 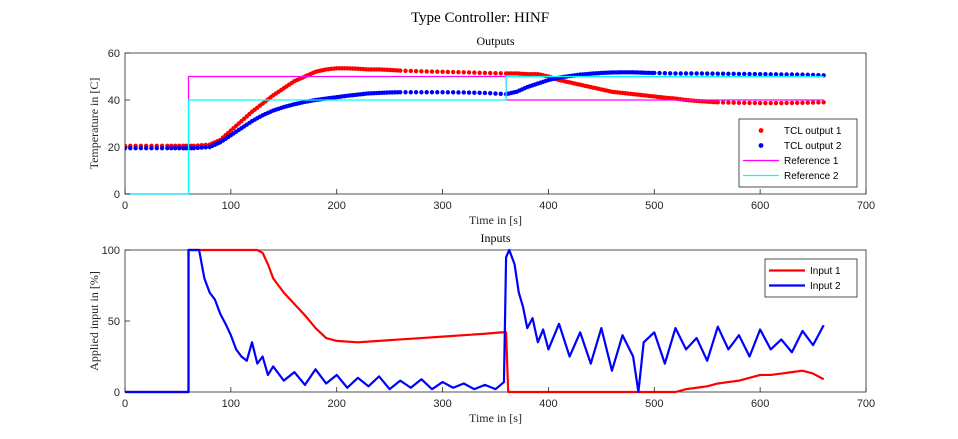 I want to click on legend: Input 1 Input 2, so click(x=811, y=278).